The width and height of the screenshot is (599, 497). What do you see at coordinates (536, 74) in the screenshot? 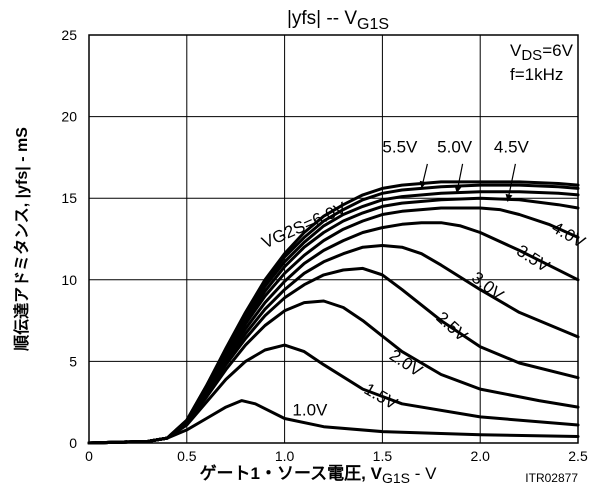
I see `condition-frequency: f=1kHz` at bounding box center [536, 74].